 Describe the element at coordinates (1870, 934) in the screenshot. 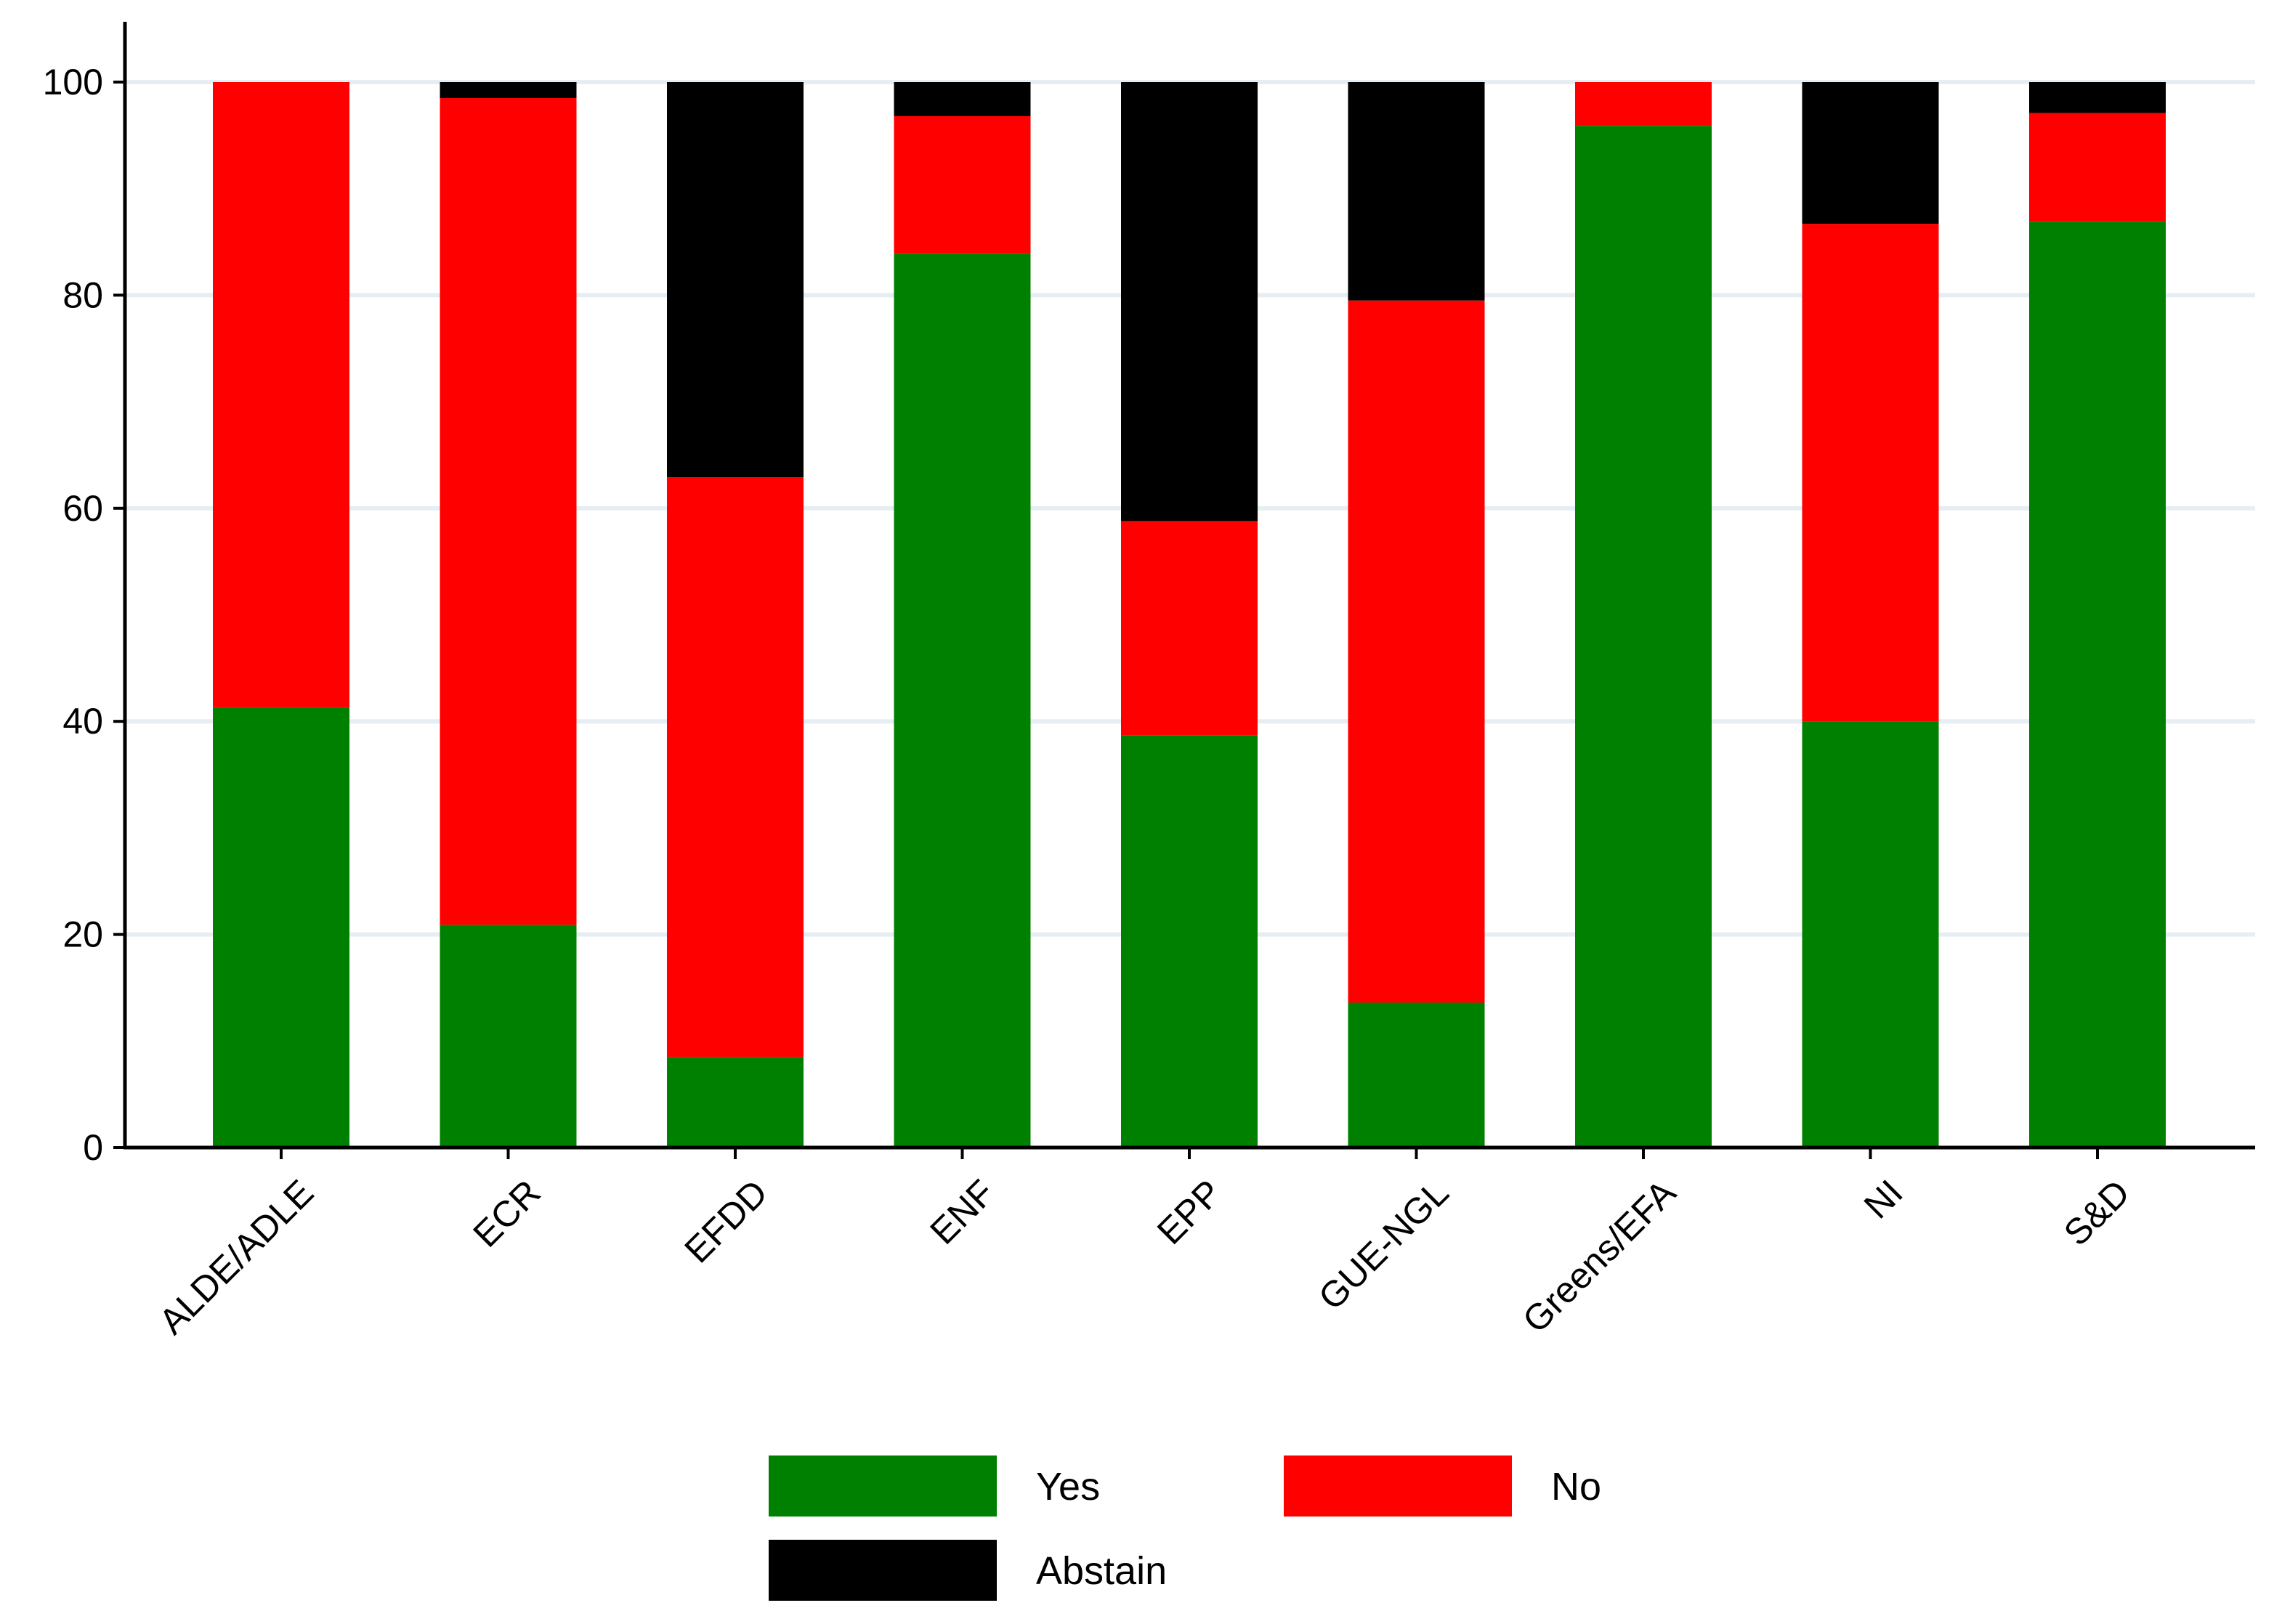

I see `bar-yes-ni` at that location.